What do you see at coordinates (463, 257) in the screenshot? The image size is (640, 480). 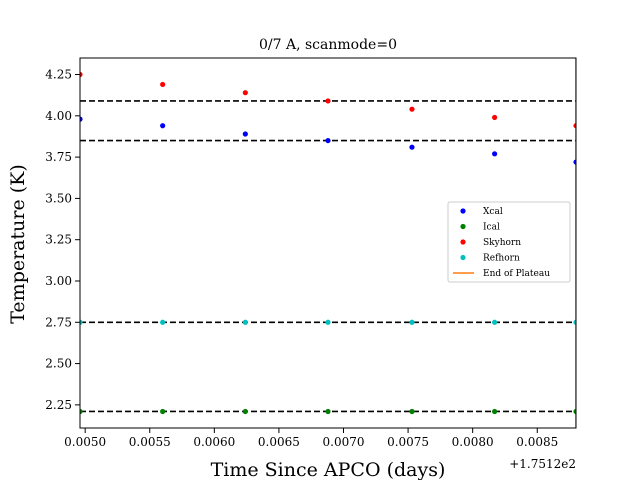 I see `legend-marker-refhorn` at bounding box center [463, 257].